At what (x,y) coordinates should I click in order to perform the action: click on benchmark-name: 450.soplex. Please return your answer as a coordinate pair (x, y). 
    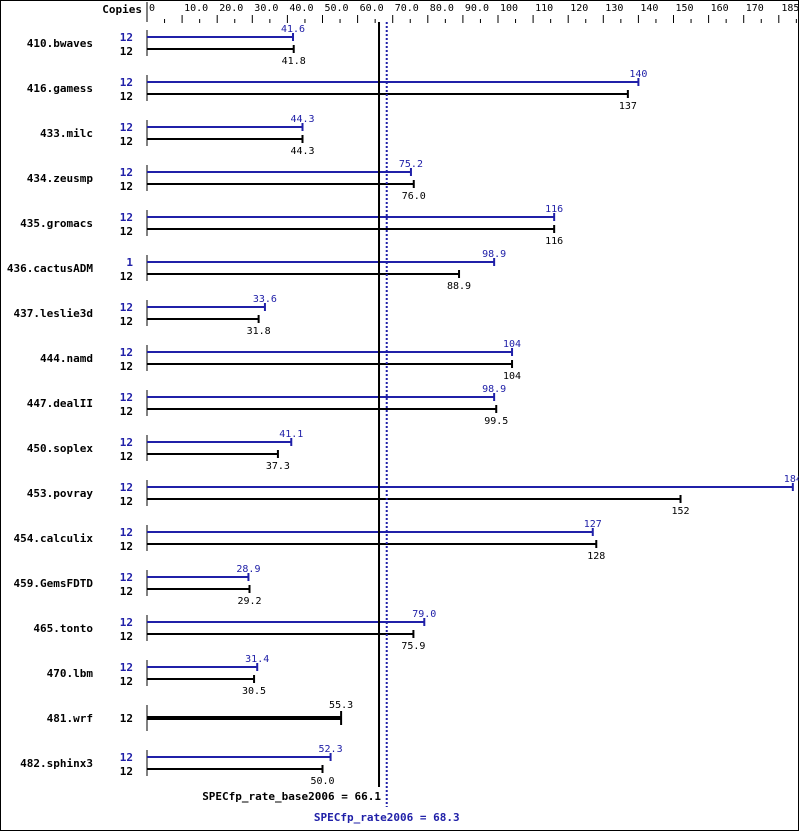
    Looking at the image, I should click on (60, 448).